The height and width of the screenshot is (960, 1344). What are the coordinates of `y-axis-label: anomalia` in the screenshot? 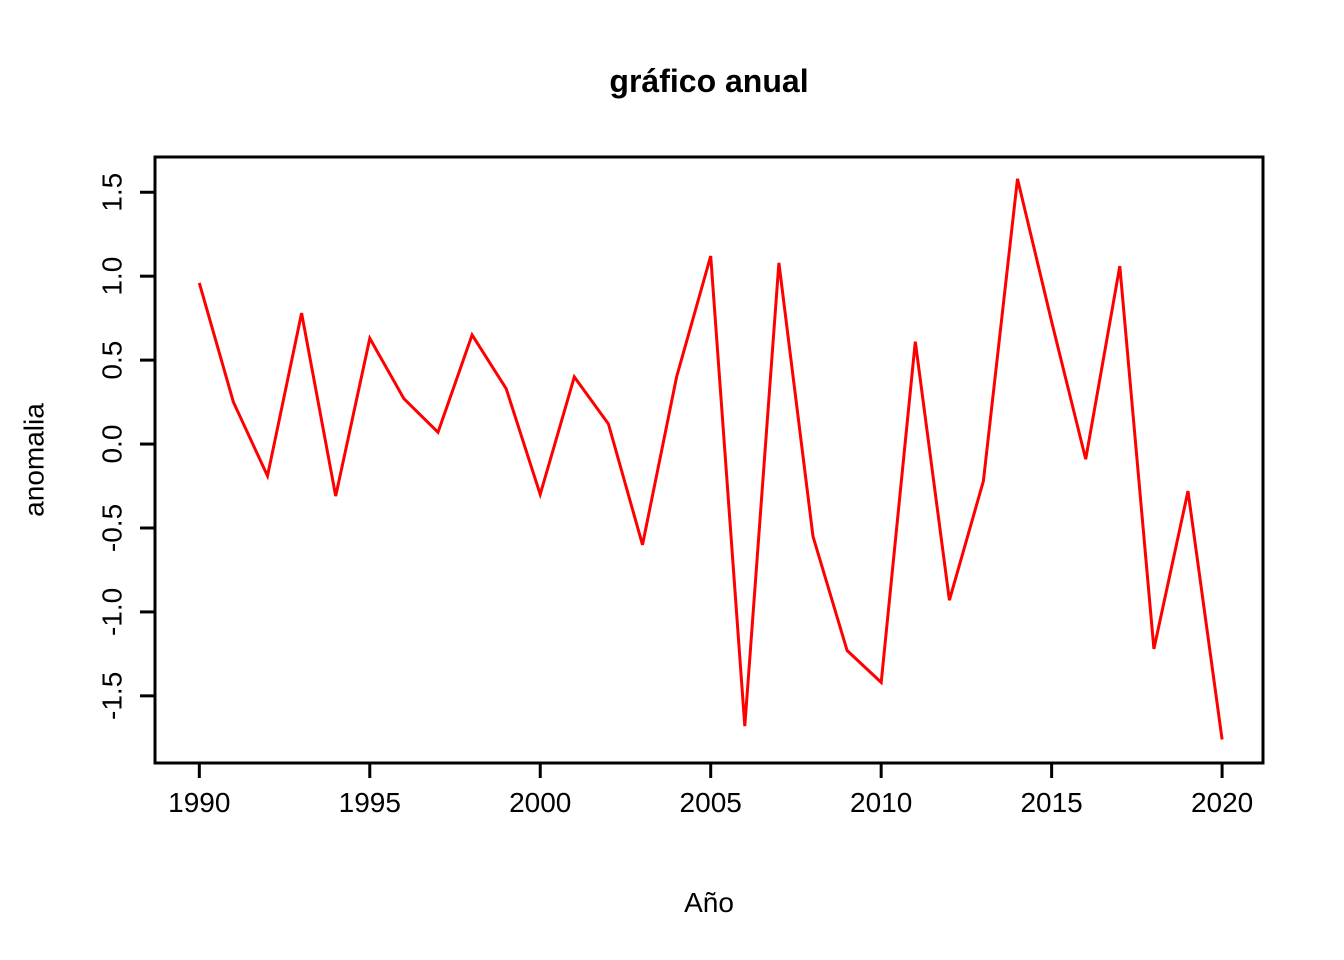 It's located at (34, 460).